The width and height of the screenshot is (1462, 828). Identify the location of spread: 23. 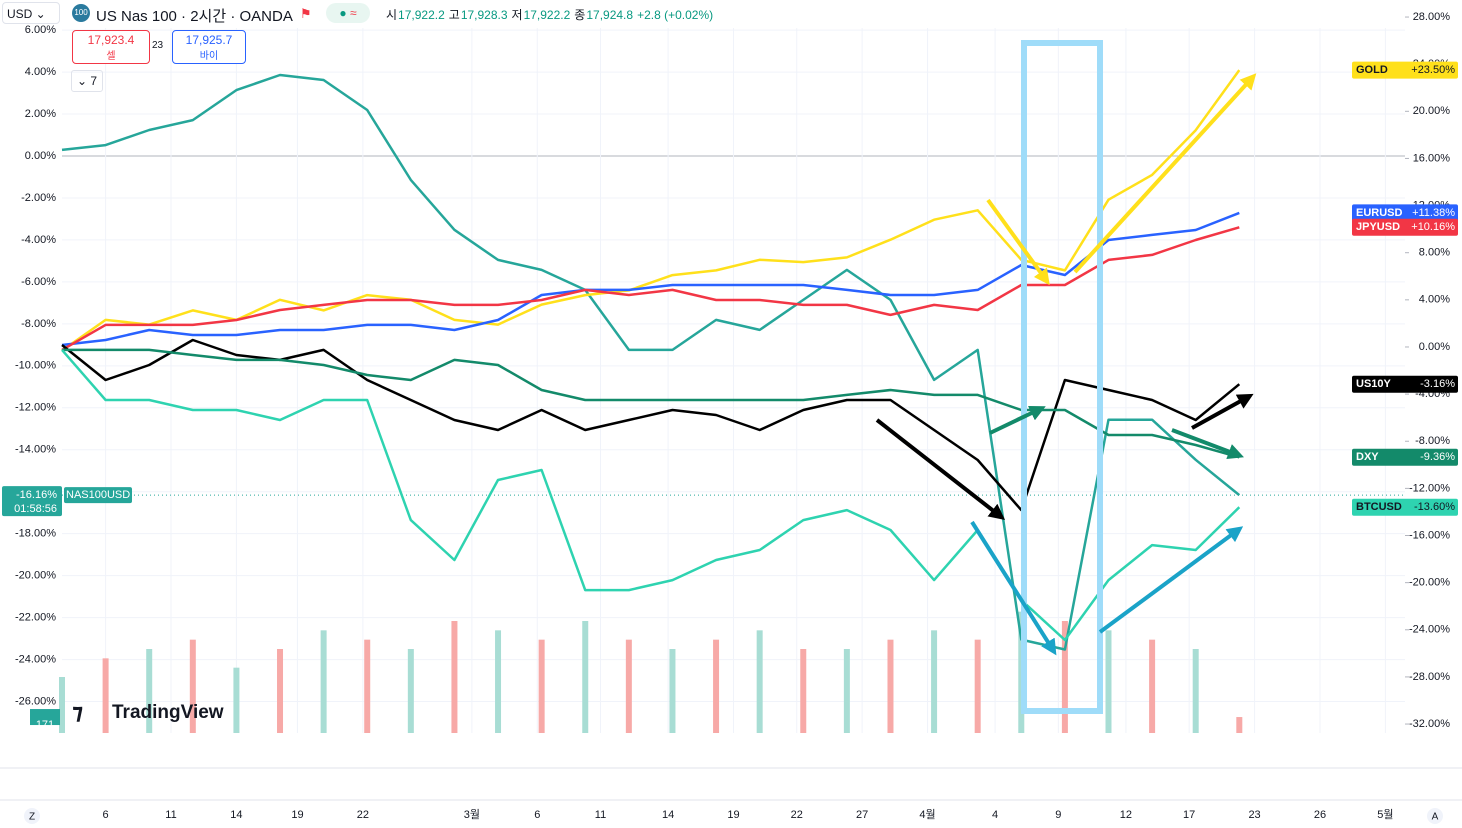
(158, 45).